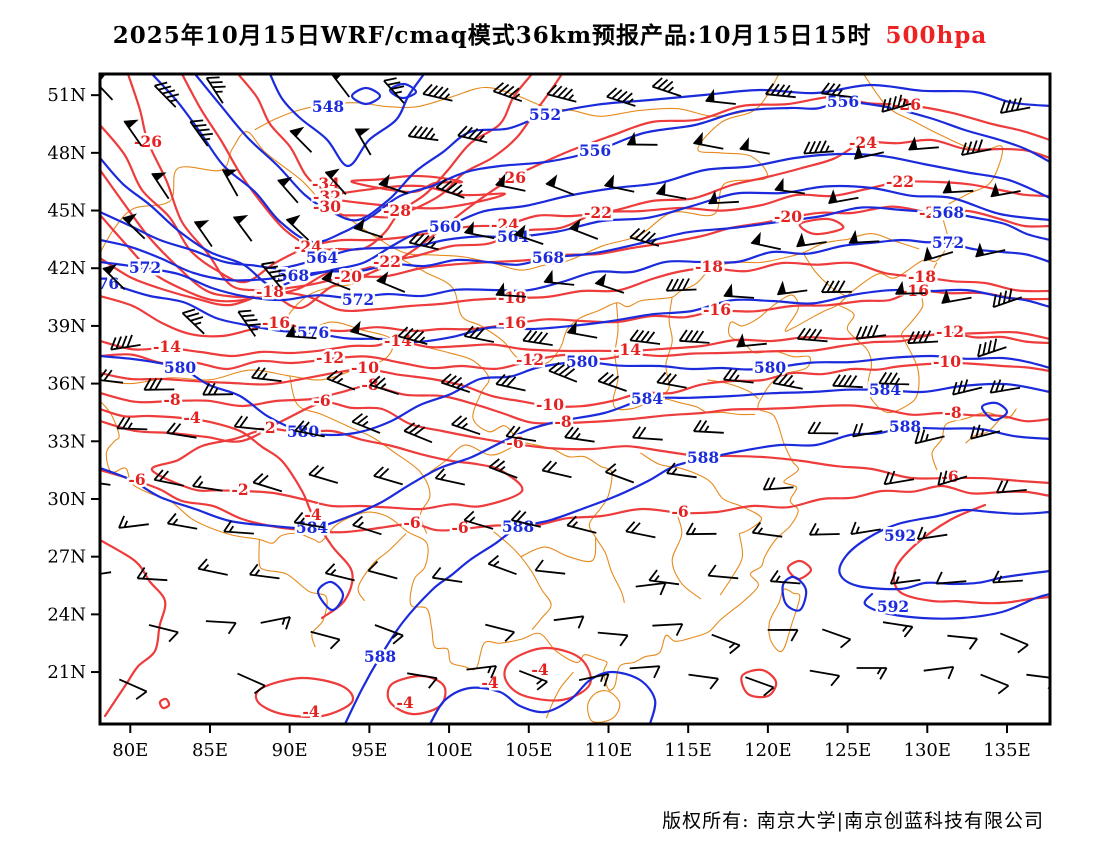 The width and height of the screenshot is (1100, 850). What do you see at coordinates (928, 750) in the screenshot?
I see `lon-axis-label: 130E` at bounding box center [928, 750].